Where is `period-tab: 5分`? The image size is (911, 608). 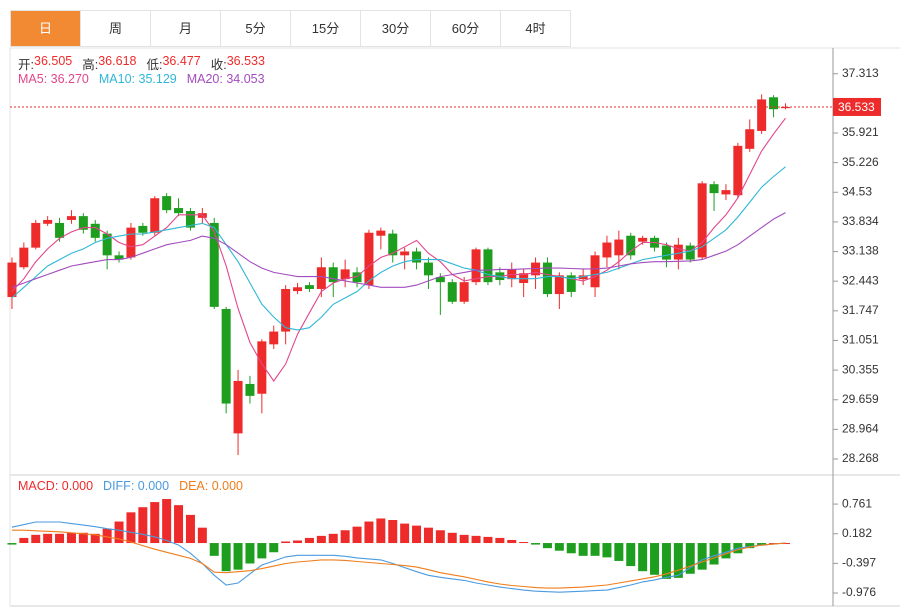
period-tab: 5分 is located at coordinates (256, 28).